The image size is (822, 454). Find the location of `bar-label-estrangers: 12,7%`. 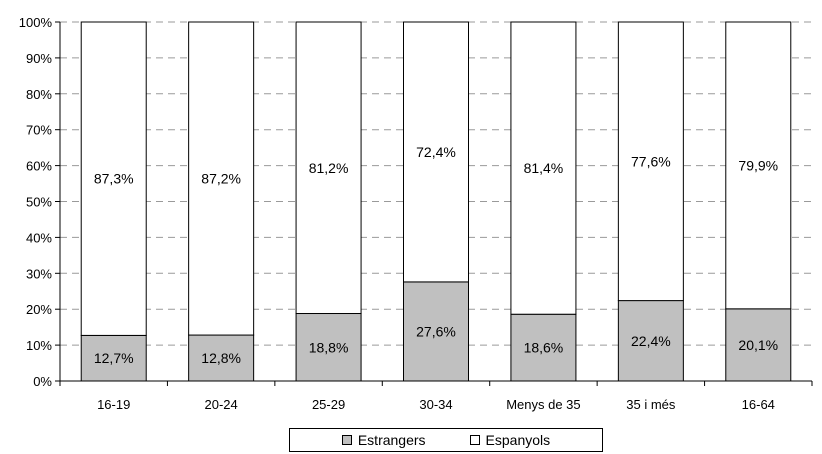

bar-label-estrangers: 12,7% is located at coordinates (114, 358).